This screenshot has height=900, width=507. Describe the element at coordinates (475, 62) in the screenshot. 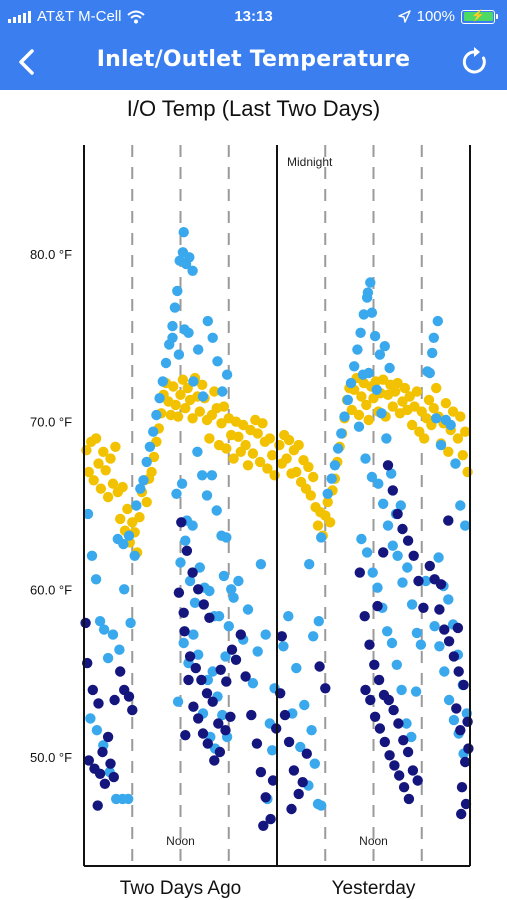

I see `refresh-button` at that location.